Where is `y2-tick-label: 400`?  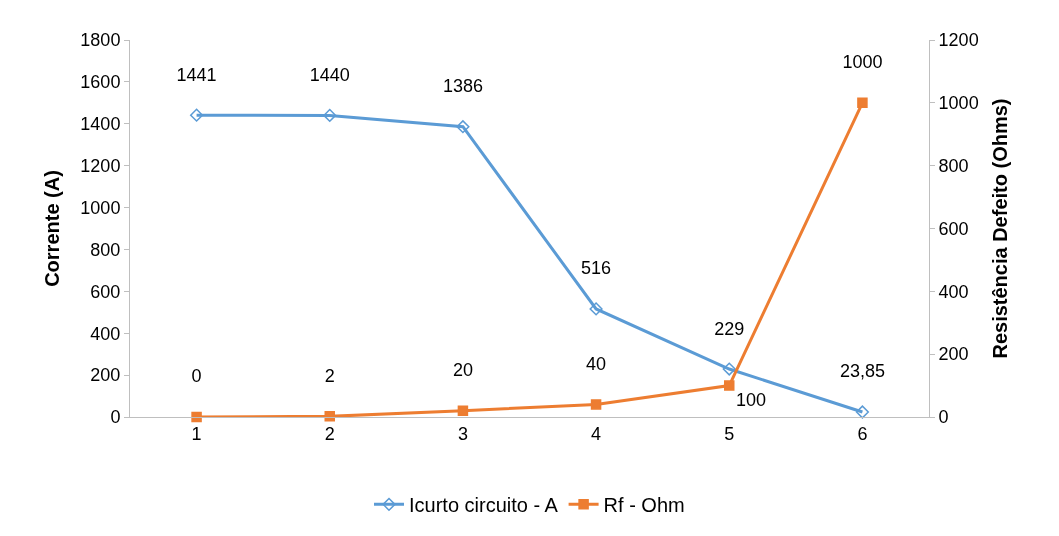 y2-tick-label: 400 is located at coordinates (953, 291).